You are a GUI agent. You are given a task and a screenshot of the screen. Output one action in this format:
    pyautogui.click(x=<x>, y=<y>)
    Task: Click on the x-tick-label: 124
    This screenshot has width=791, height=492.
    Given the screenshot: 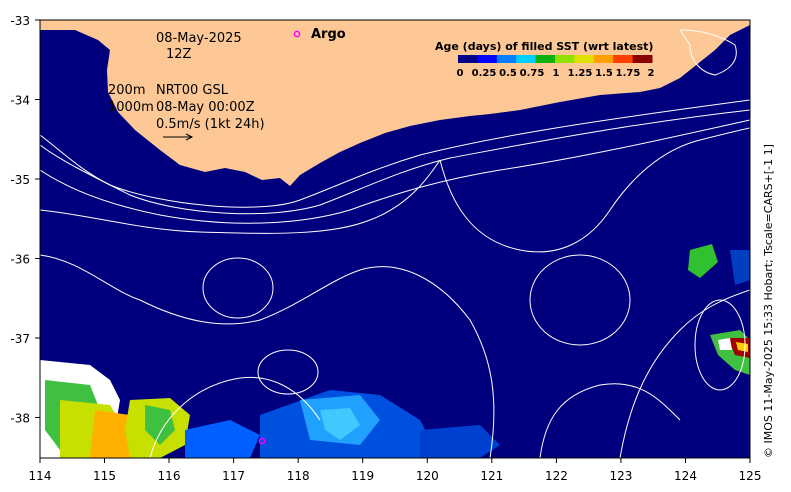 What is the action you would take?
    pyautogui.click(x=685, y=476)
    